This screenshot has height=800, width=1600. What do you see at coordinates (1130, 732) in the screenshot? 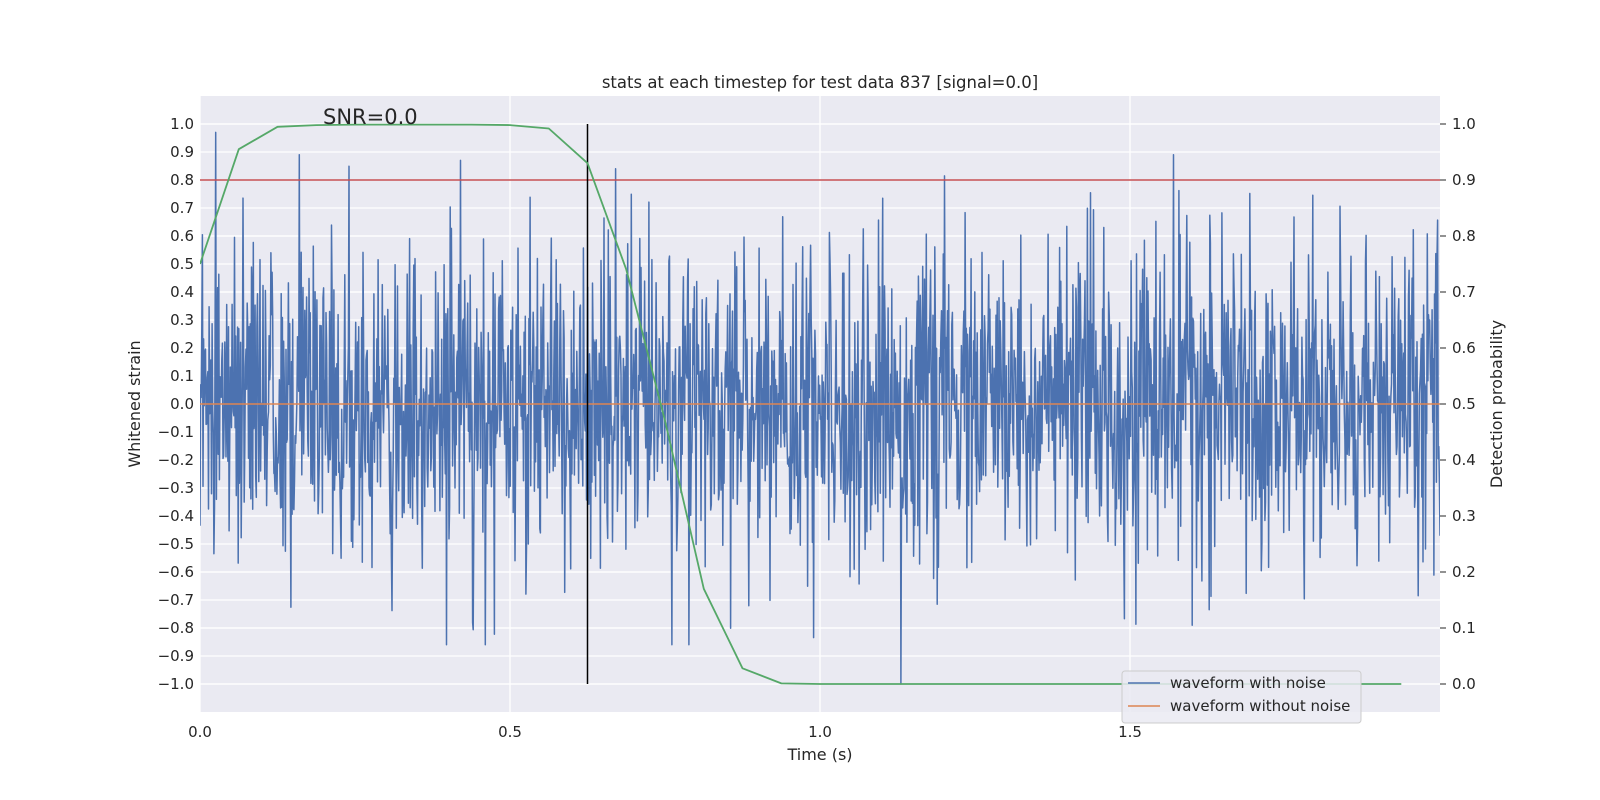
I see `x-tick-label: 1.5` at bounding box center [1130, 732].